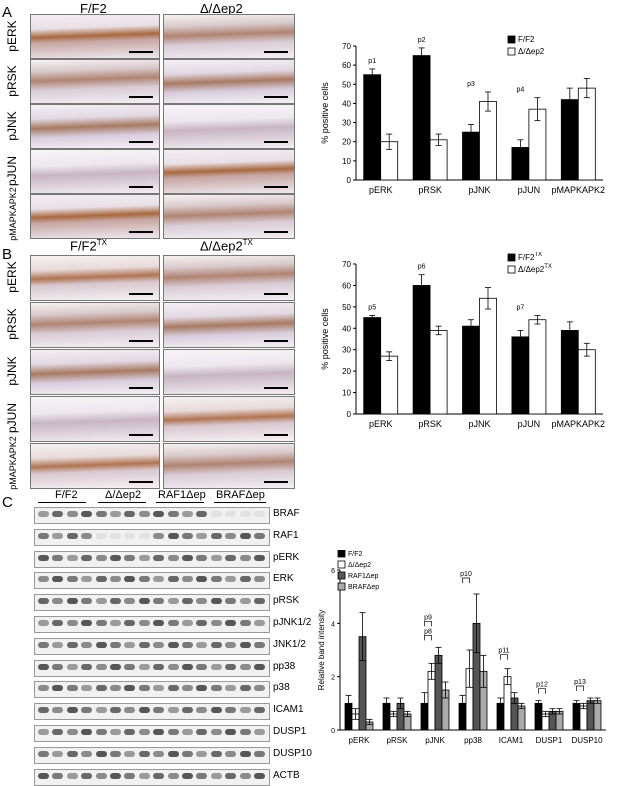 Image resolution: width=617 pixels, height=786 pixels. What do you see at coordinates (284, 666) in the screenshot?
I see `blot-label-7: pp38` at bounding box center [284, 666].